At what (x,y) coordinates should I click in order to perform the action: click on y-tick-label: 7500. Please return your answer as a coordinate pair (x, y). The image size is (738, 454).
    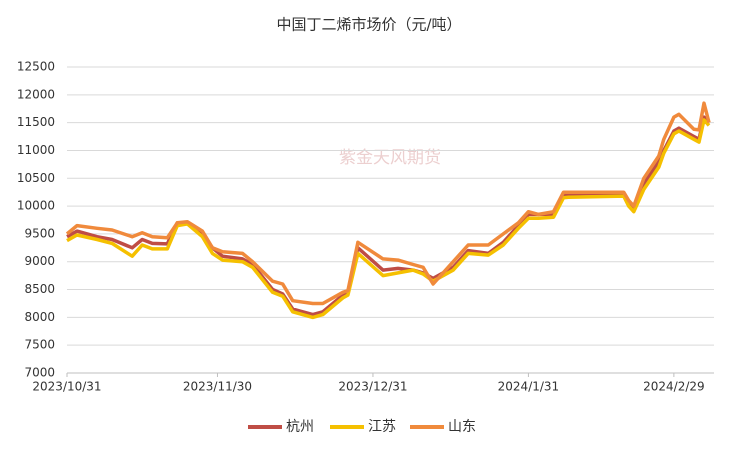
    Looking at the image, I should click on (39, 345).